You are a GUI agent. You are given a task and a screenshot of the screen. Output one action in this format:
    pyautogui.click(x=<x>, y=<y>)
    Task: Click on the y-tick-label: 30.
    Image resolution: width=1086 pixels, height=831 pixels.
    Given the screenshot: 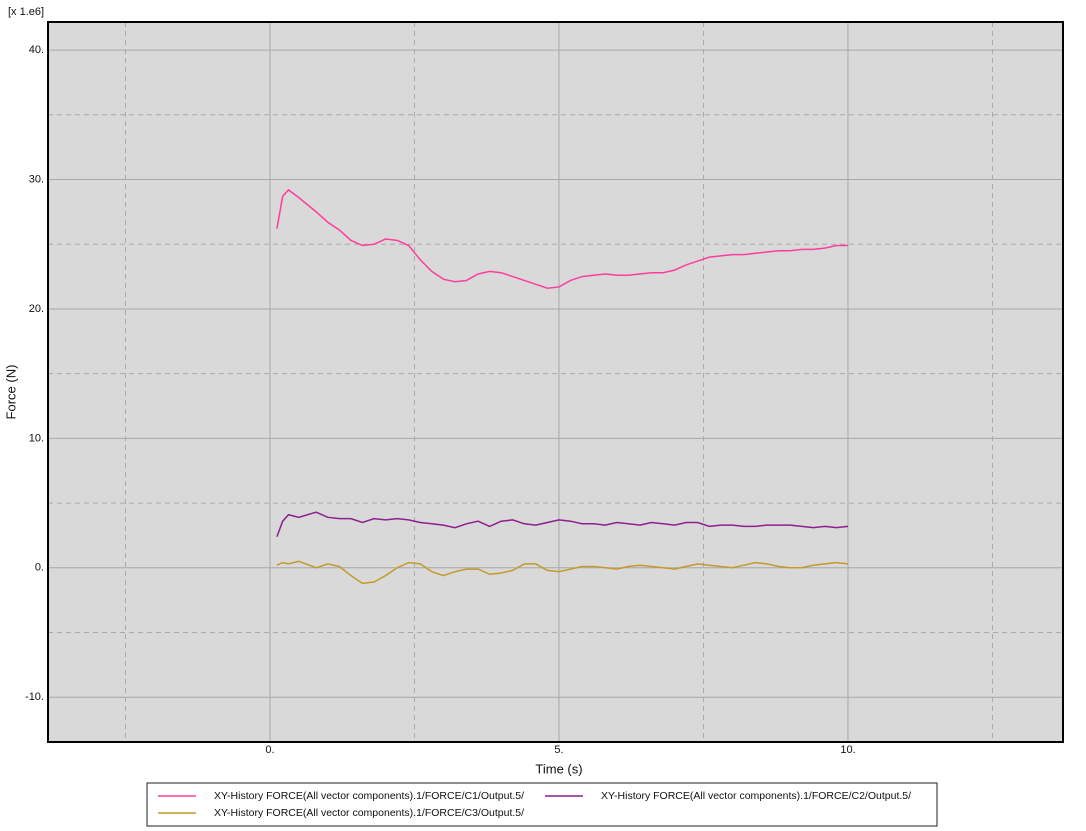 What is the action you would take?
    pyautogui.click(x=36, y=179)
    